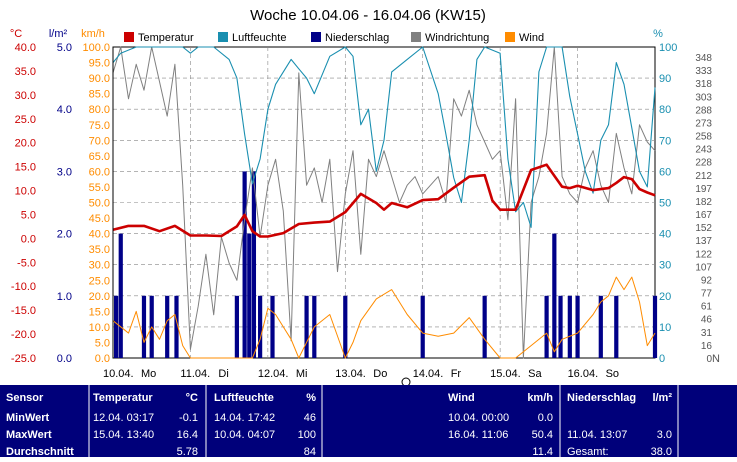 This screenshot has width=737, height=462. I want to click on direction-tick-label: 258, so click(703, 137).